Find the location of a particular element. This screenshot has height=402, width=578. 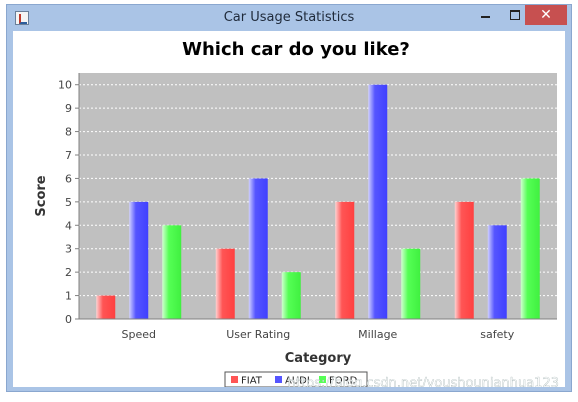

y-axis: 0 1 2 3 4 5 6 7 8 9 10 is located at coordinates (69, 199).